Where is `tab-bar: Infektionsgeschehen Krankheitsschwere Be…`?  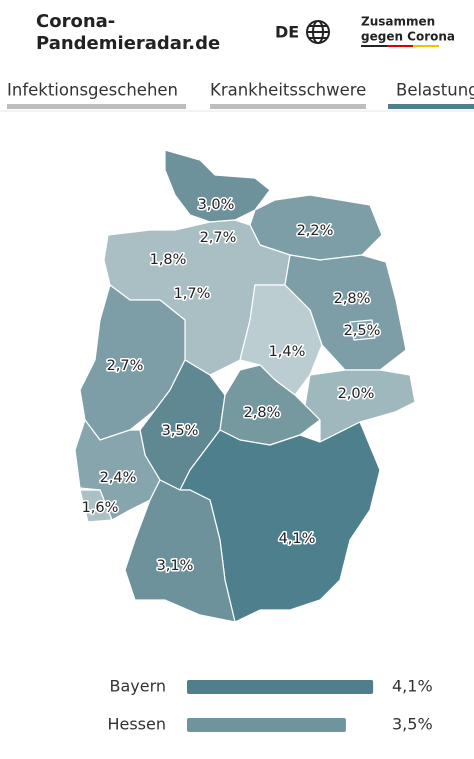 tab-bar: Infektionsgeschehen Krankheitsschwere Be… is located at coordinates (237, 96).